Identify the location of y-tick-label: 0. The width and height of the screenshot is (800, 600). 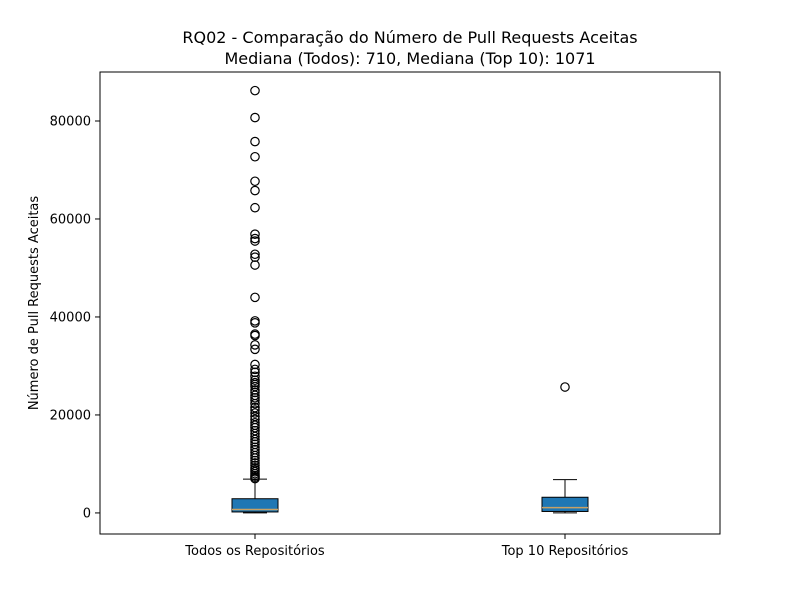
(87, 513).